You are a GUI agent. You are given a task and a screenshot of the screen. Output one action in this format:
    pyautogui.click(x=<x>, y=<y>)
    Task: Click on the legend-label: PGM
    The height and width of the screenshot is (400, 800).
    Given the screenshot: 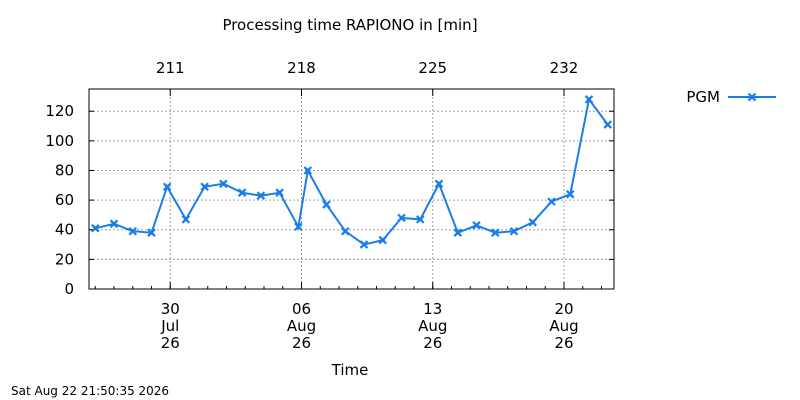 What is the action you would take?
    pyautogui.click(x=703, y=97)
    